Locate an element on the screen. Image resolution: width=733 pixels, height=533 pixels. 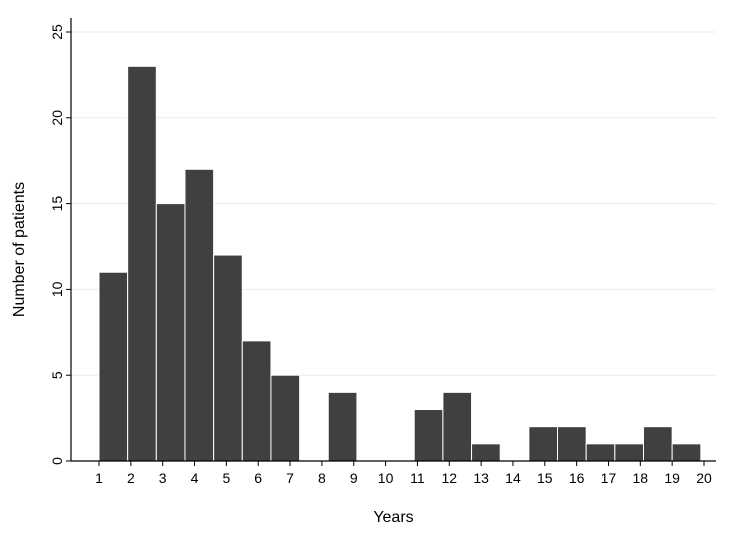
x-tick-label-10: 10 is located at coordinates (386, 478).